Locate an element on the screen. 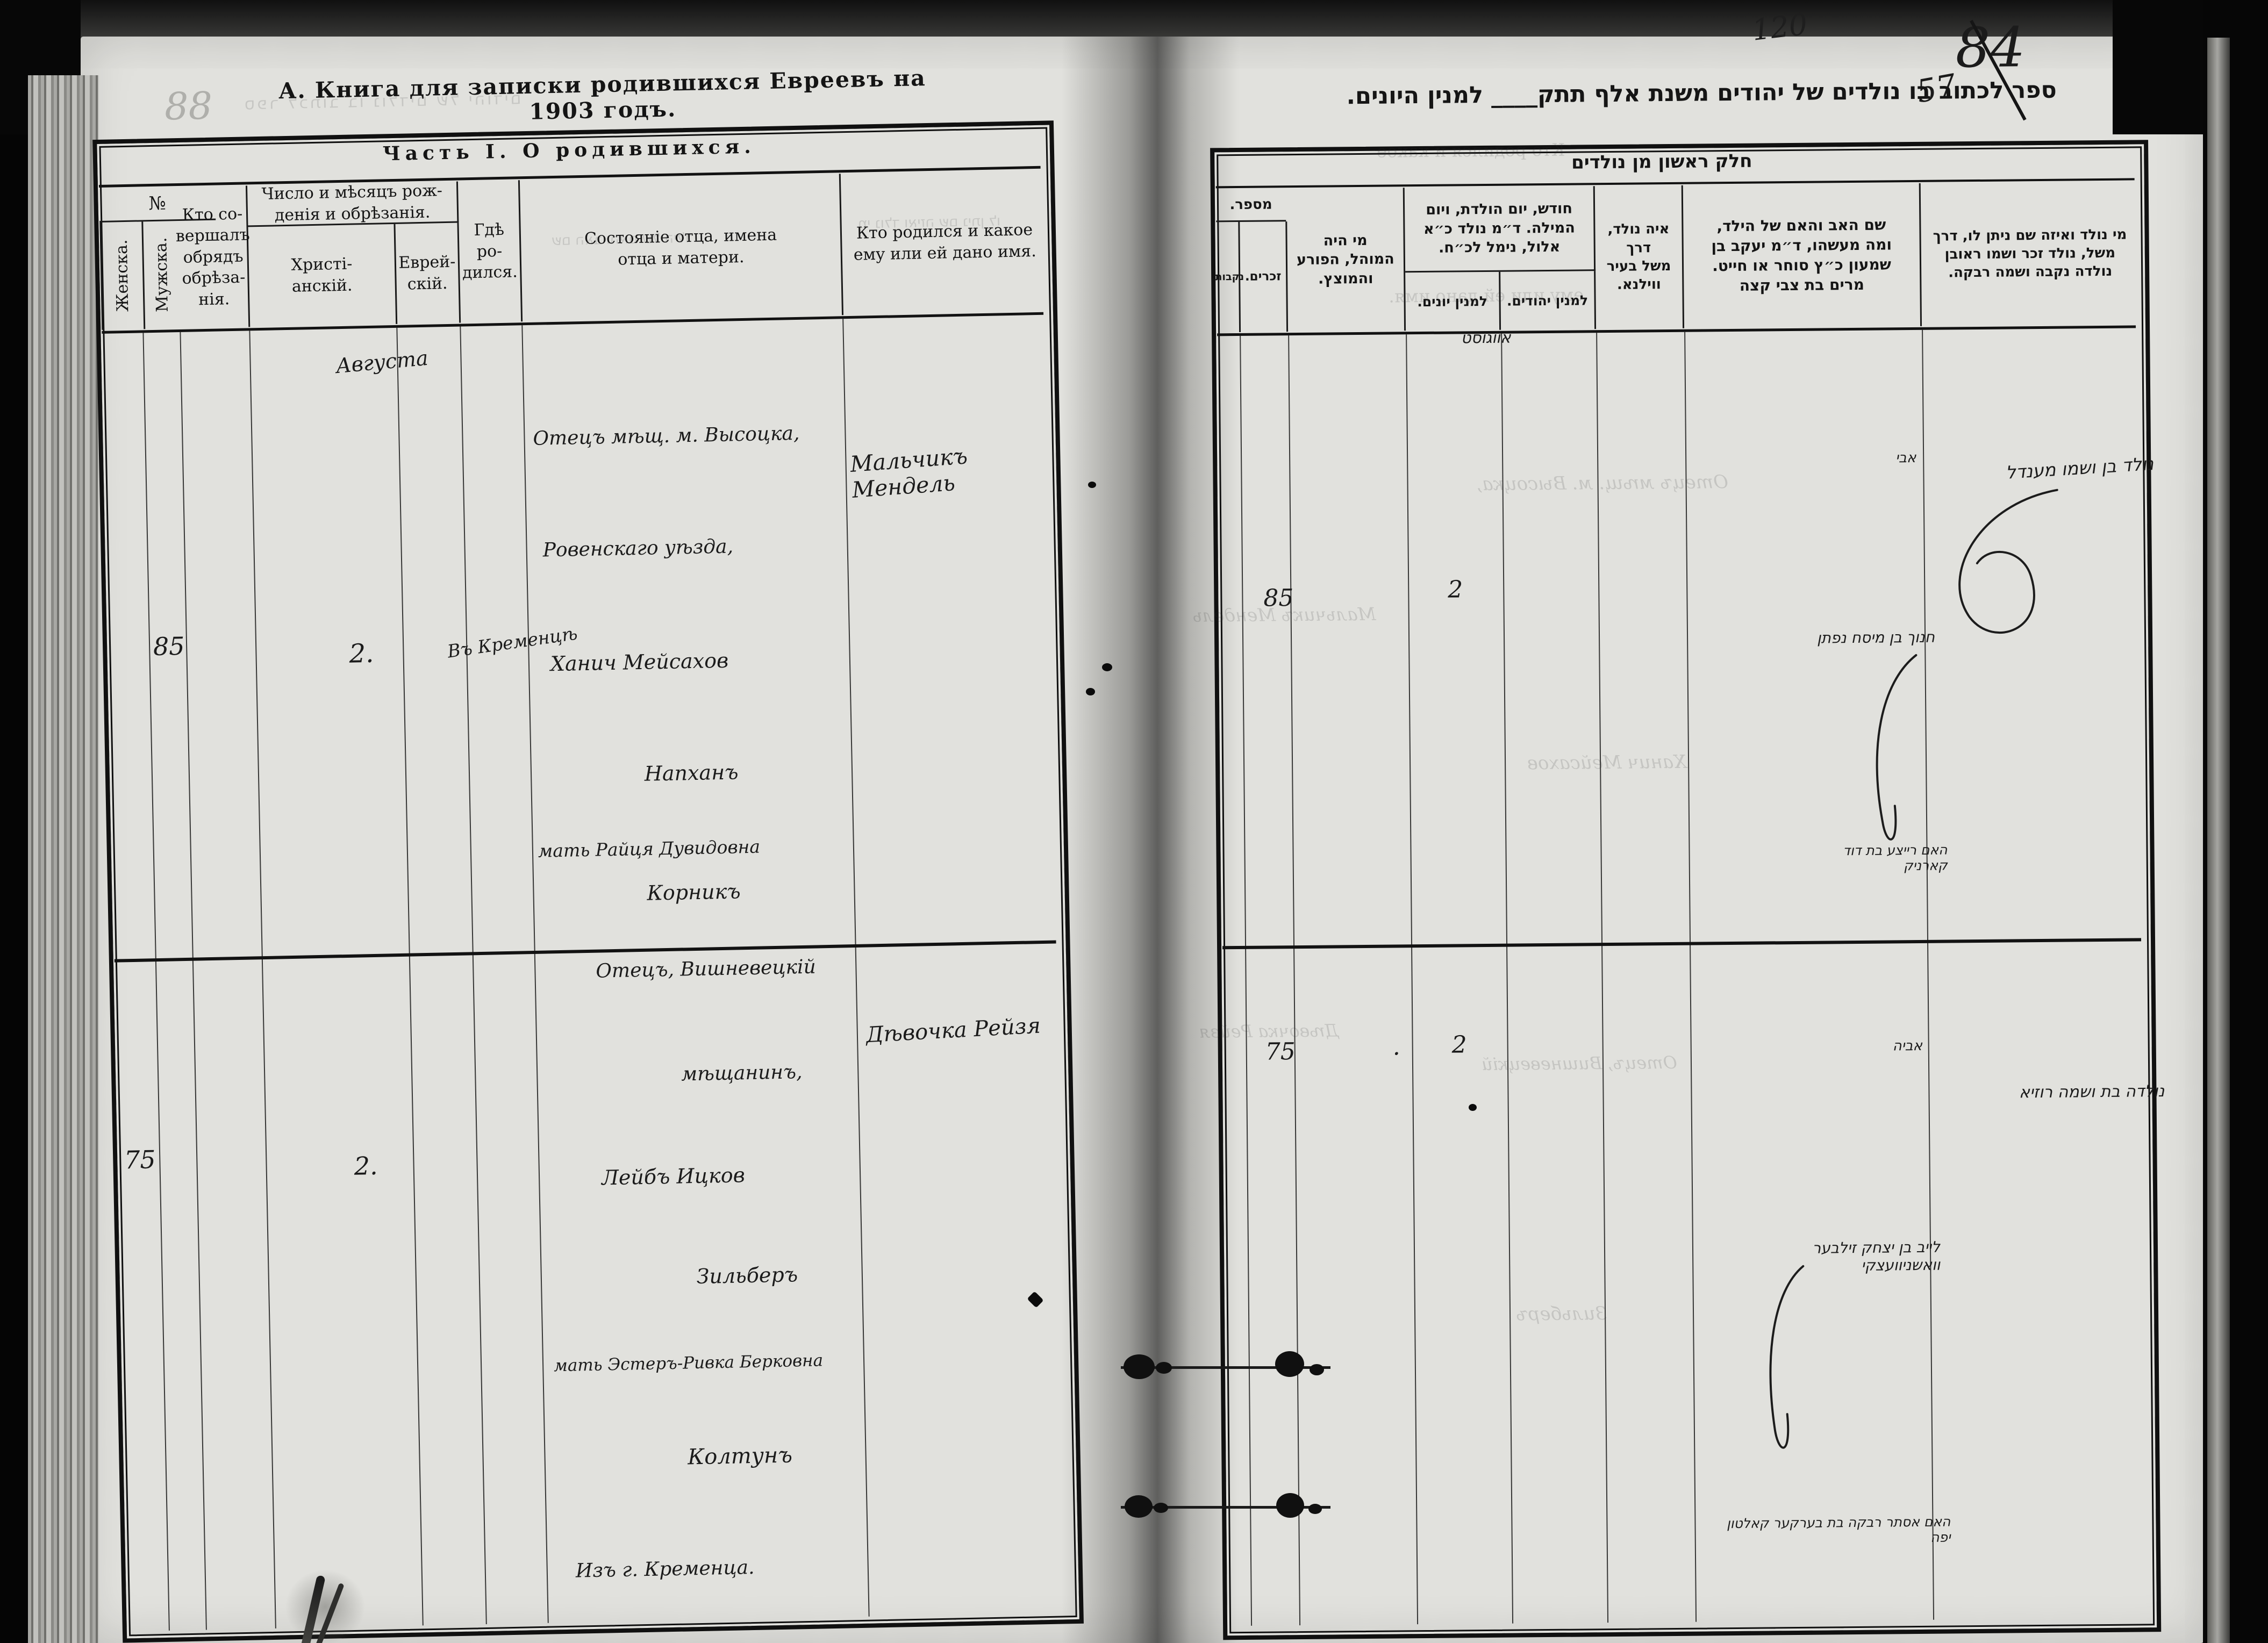  col-circumciser: Кто со- вершалъ обрядъ обрѣза- нія. is located at coordinates (213, 256).